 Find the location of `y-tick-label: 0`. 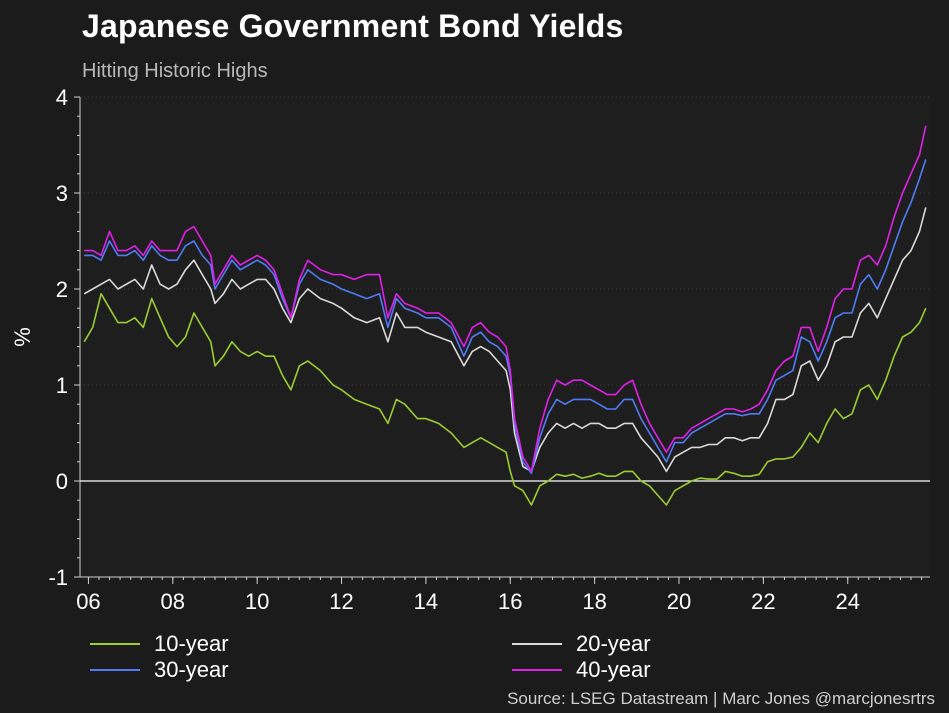

y-tick-label: 0 is located at coordinates (62, 481).